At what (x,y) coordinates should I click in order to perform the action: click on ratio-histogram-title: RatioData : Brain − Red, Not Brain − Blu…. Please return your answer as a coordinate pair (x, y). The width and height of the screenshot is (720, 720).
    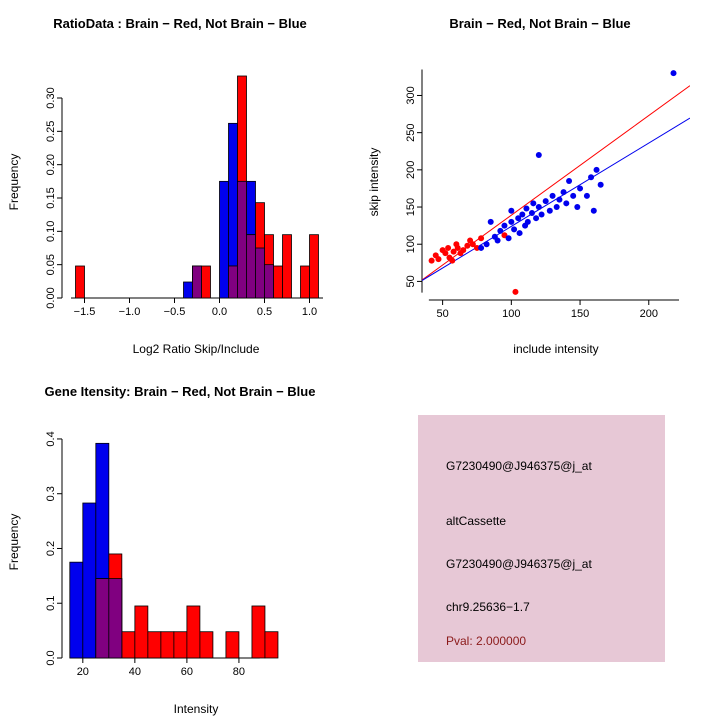
    Looking at the image, I should click on (180, 23).